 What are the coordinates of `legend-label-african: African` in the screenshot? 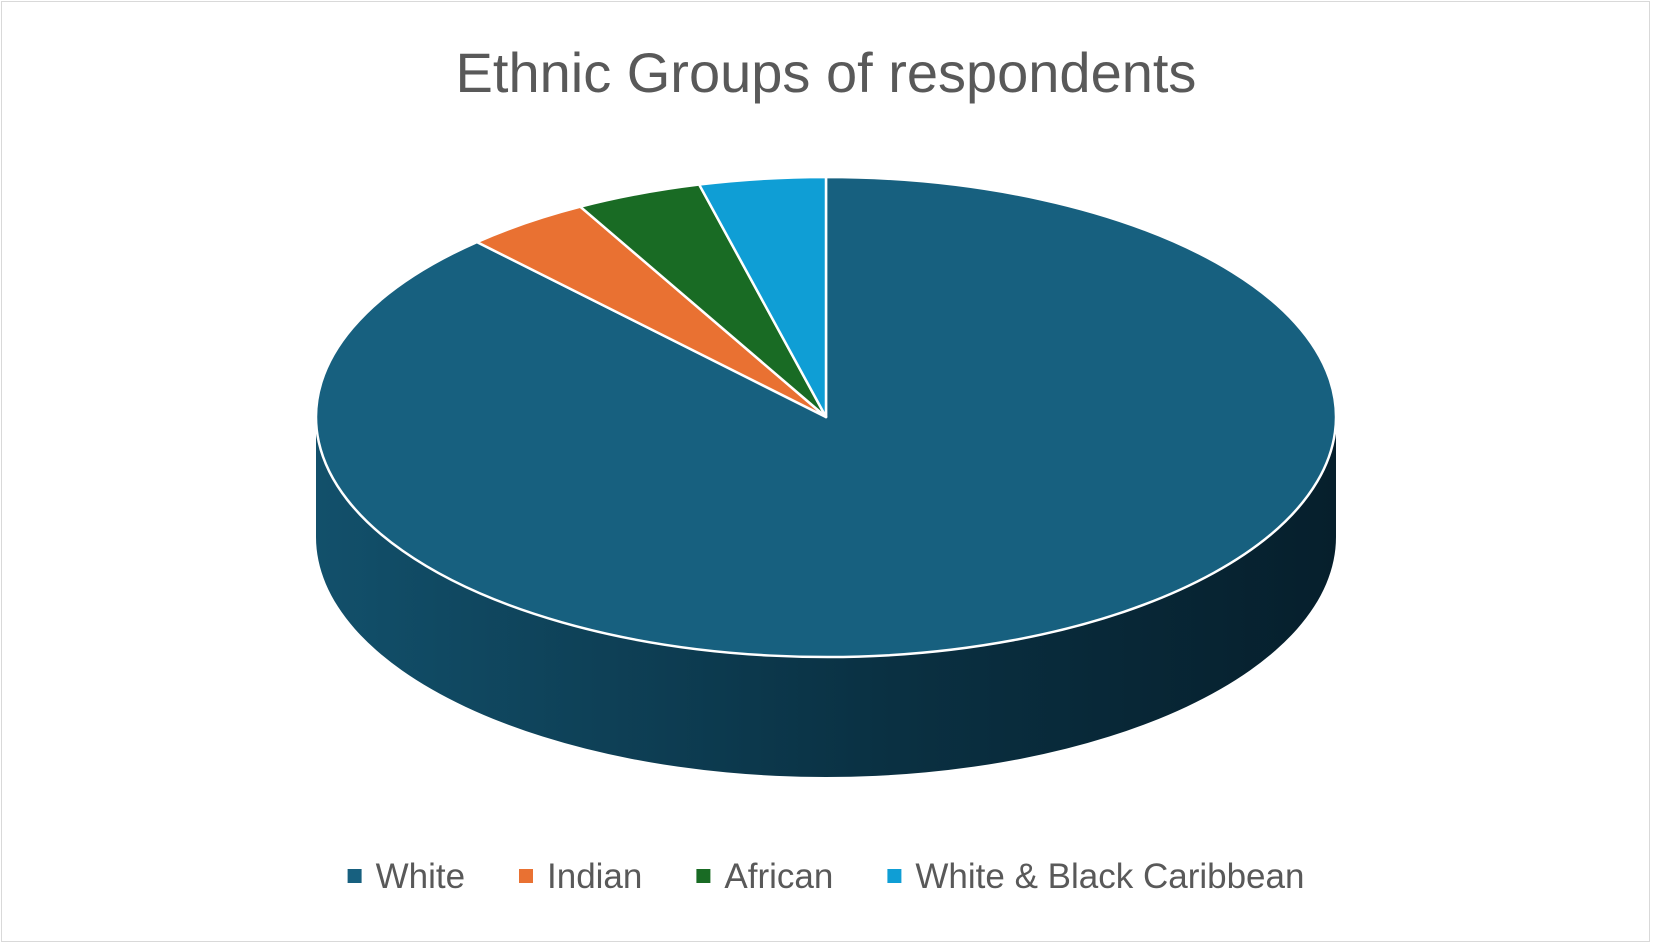 It's located at (778, 876).